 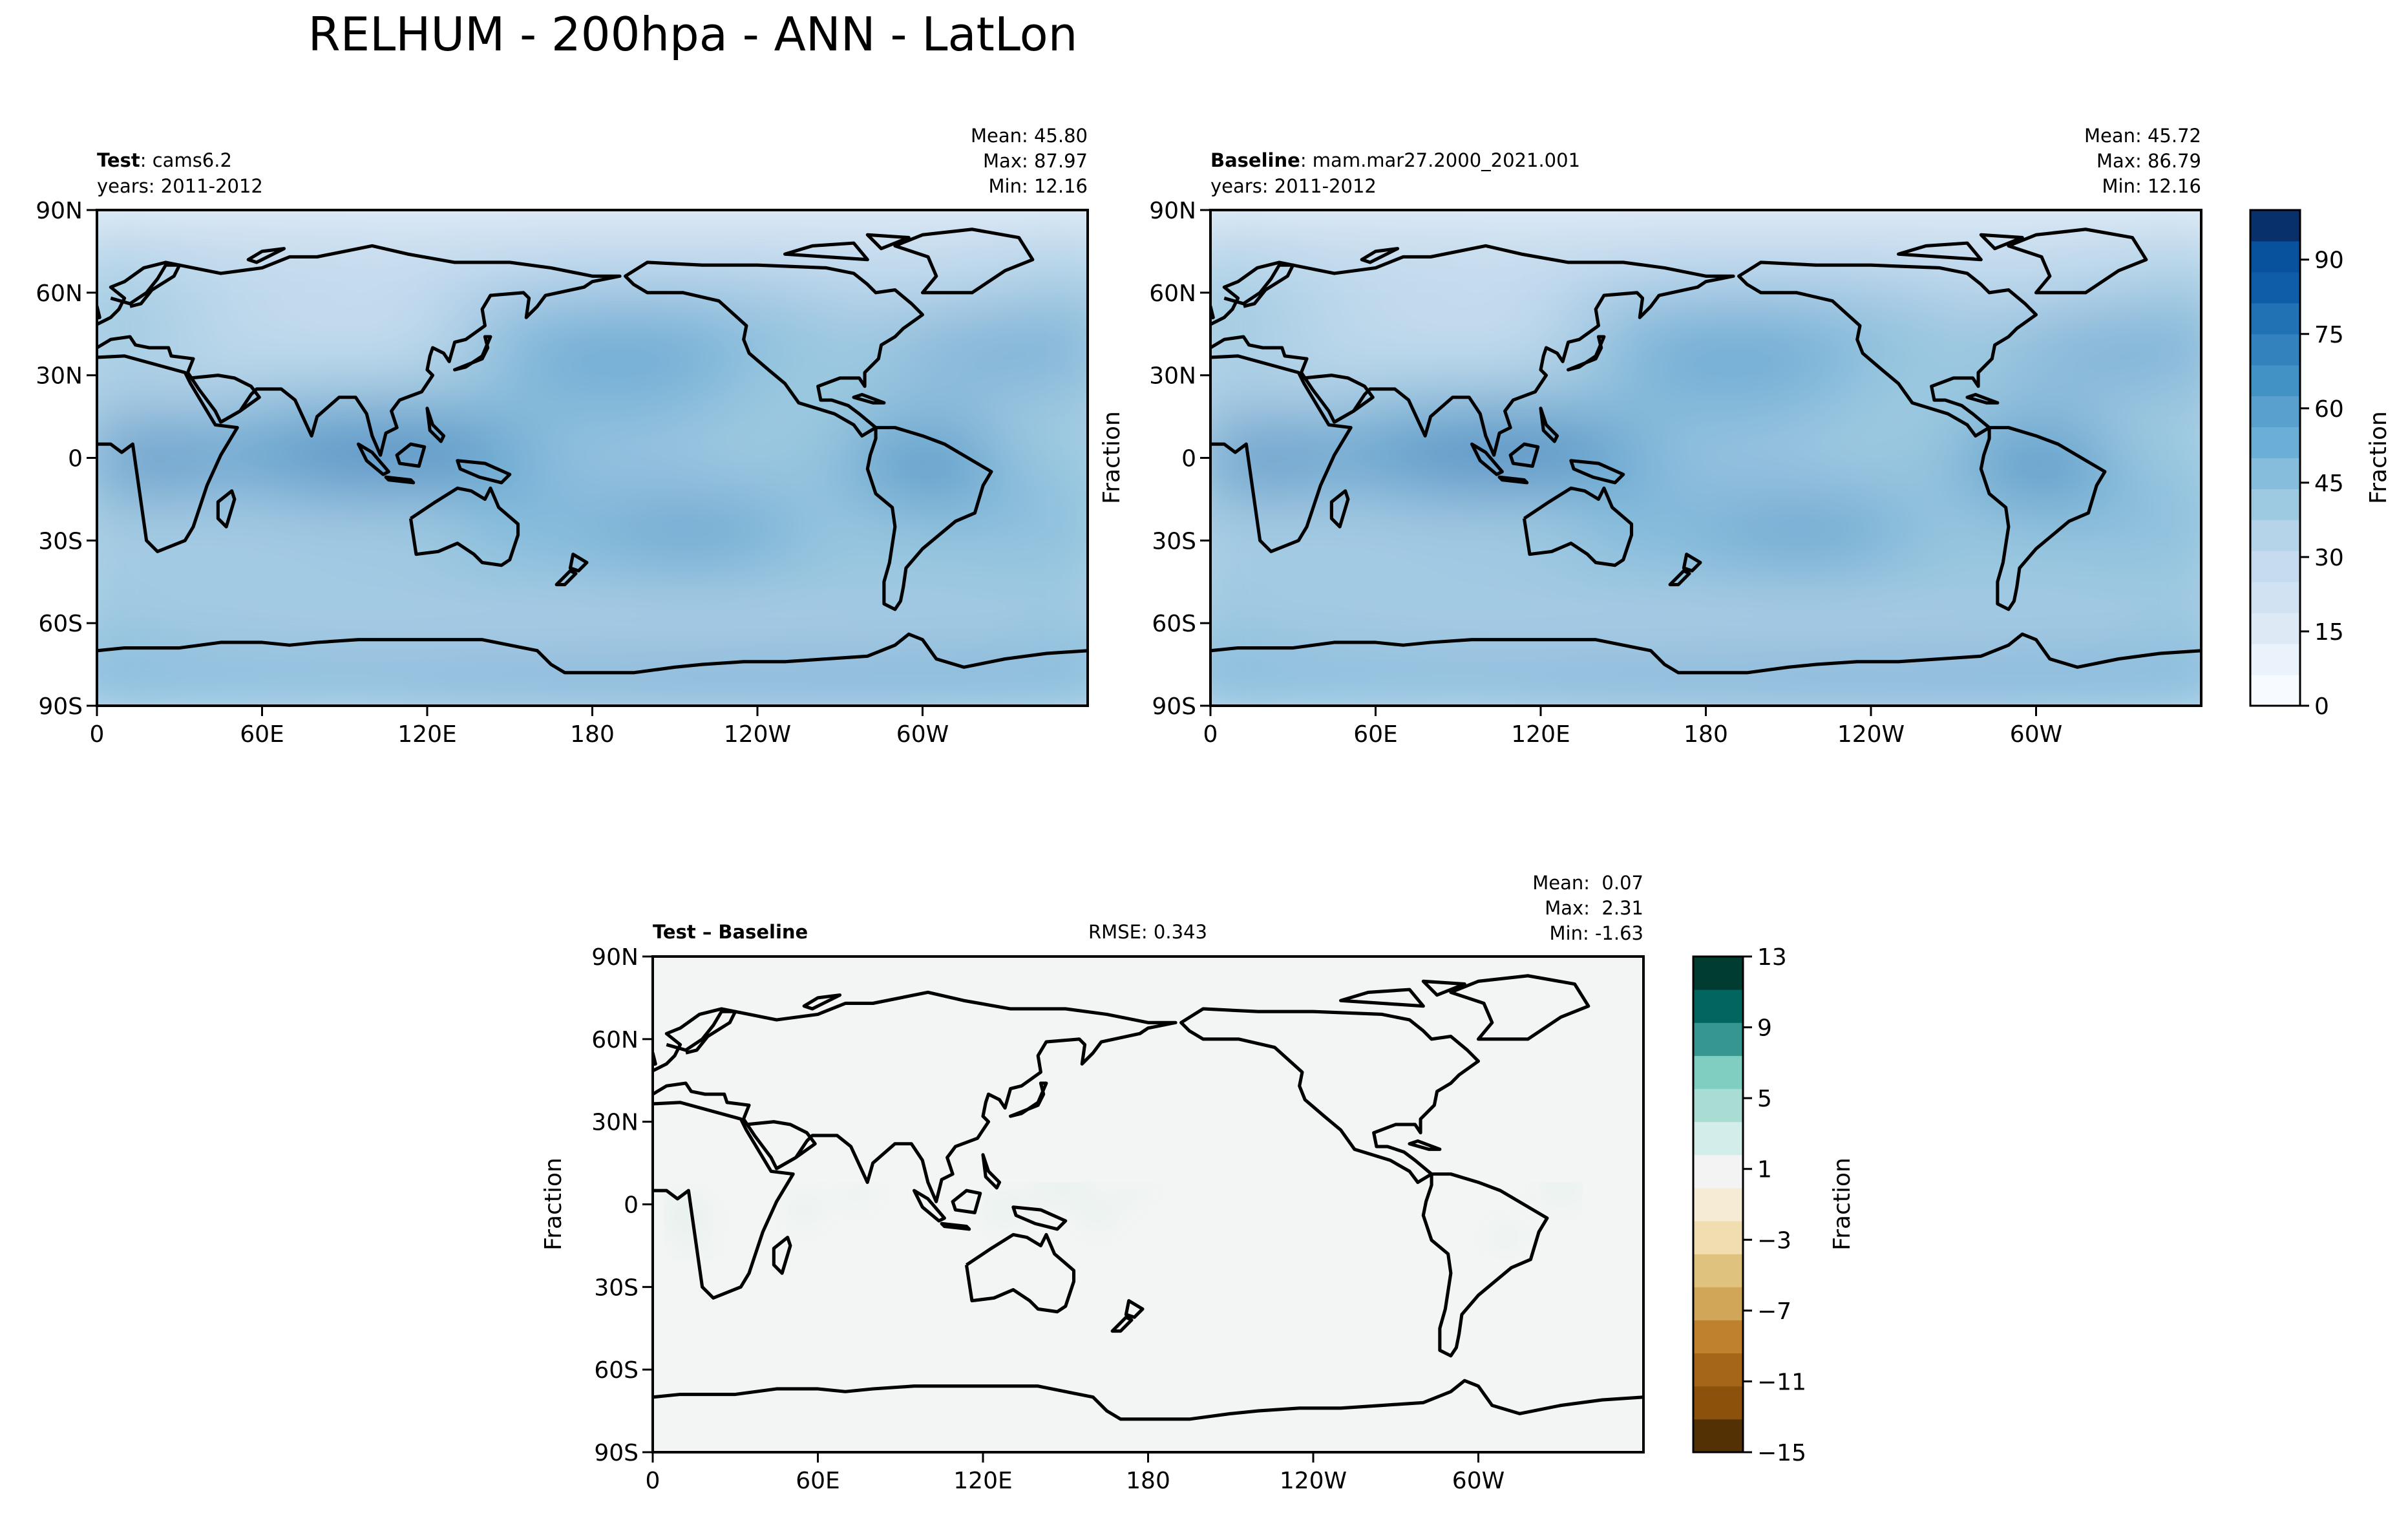 What do you see at coordinates (60, 706) in the screenshot?
I see `test-ytick-label: 90S` at bounding box center [60, 706].